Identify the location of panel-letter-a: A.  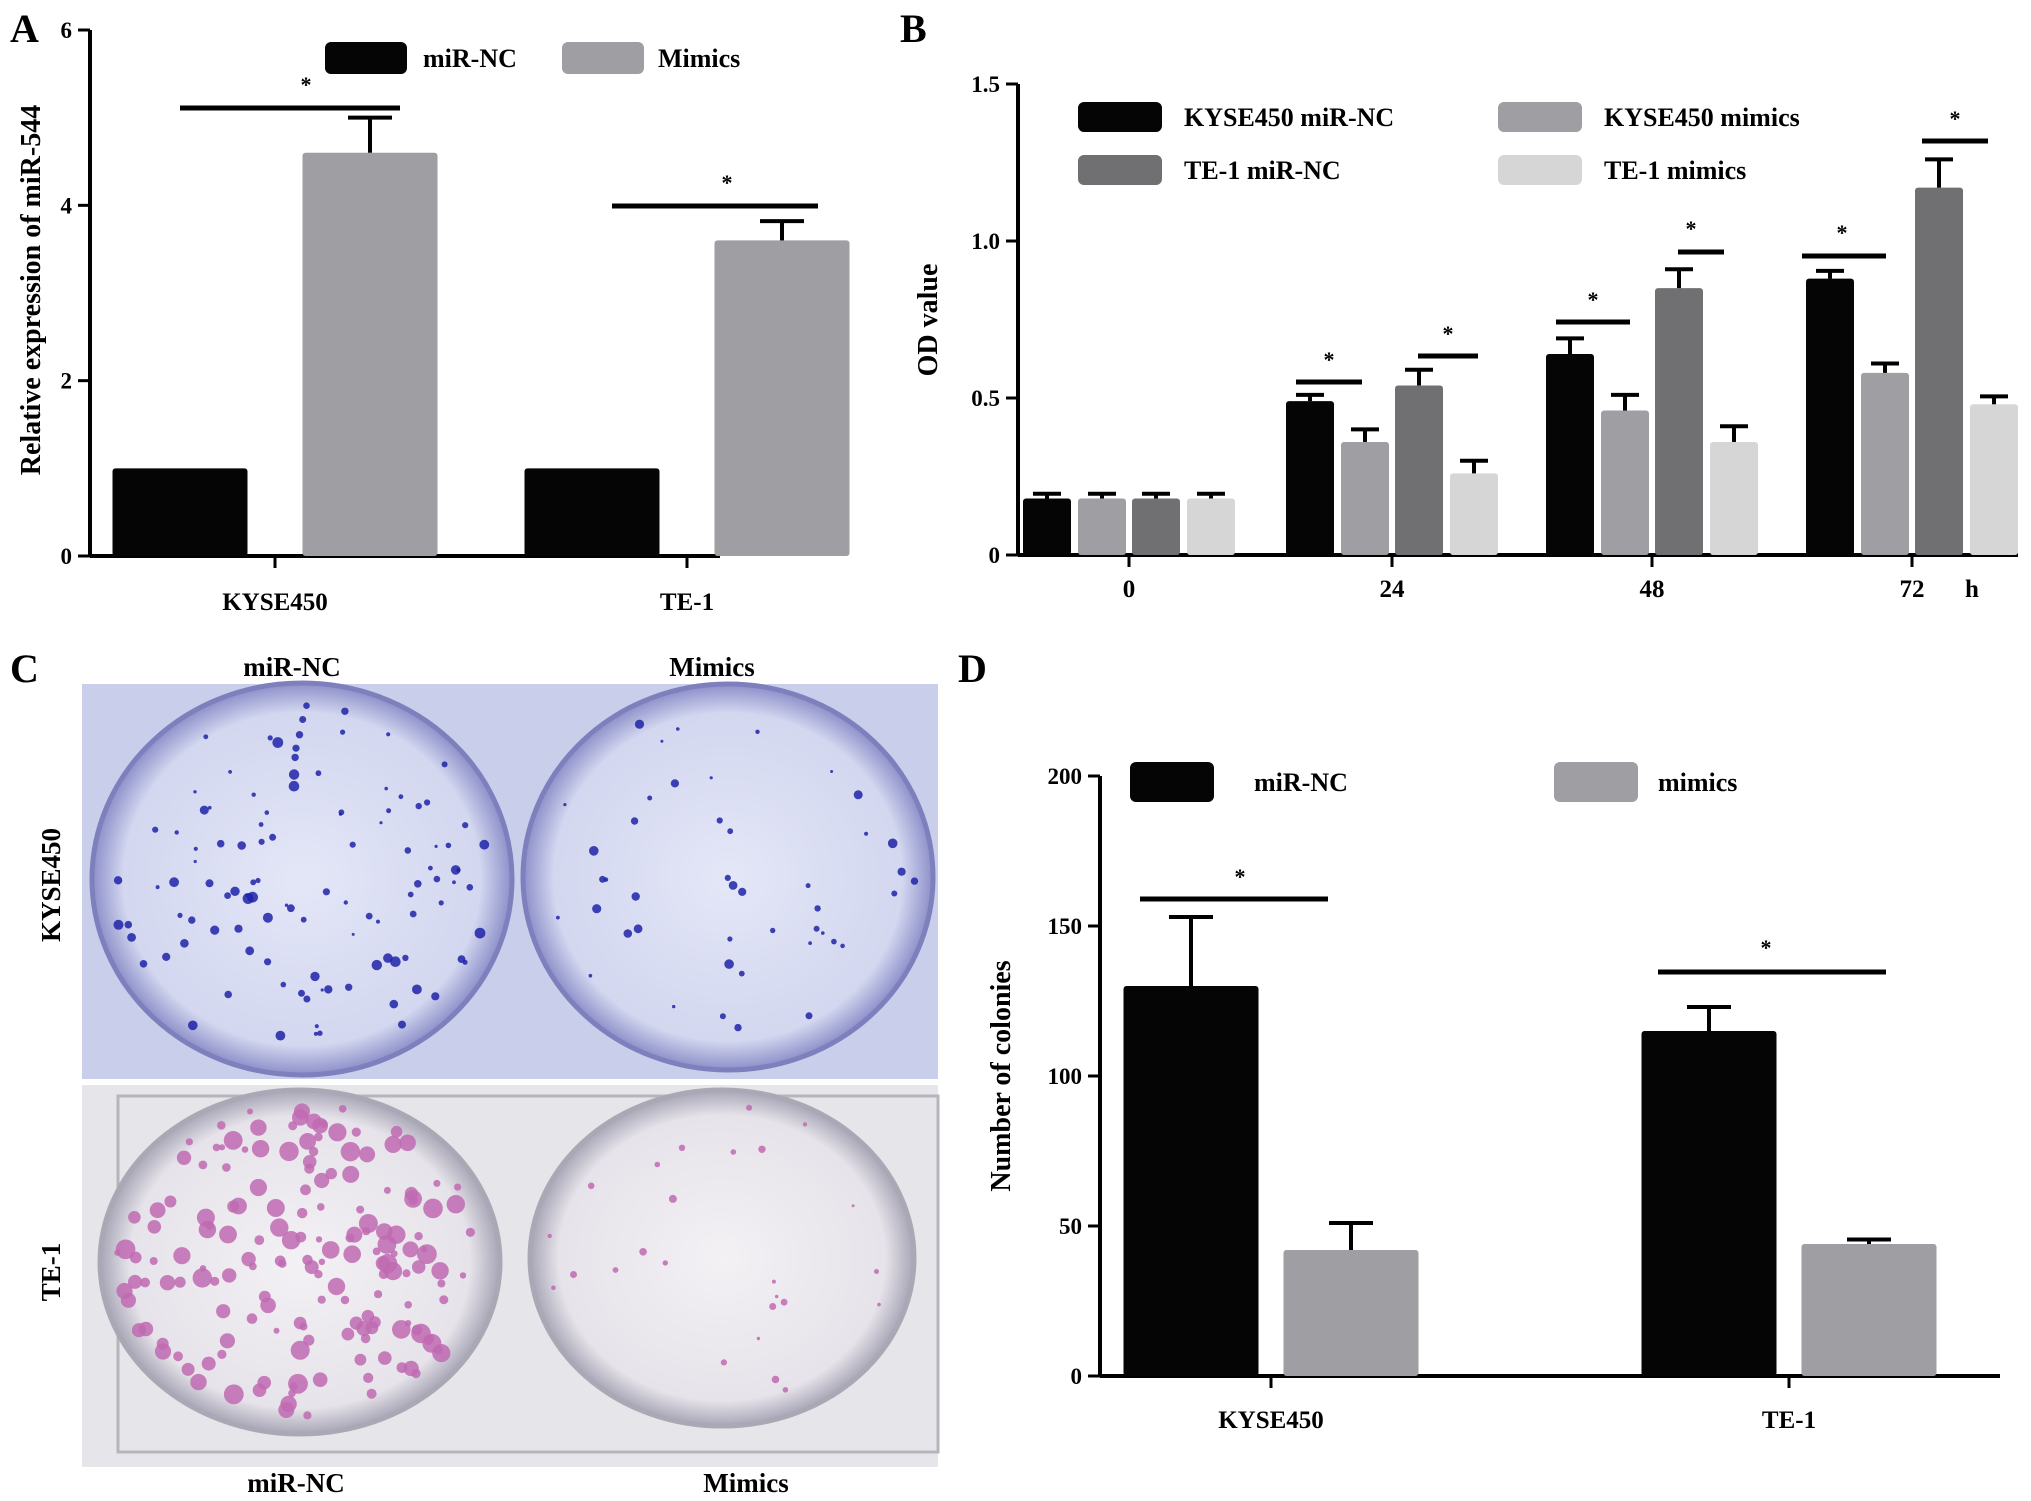
(24, 28).